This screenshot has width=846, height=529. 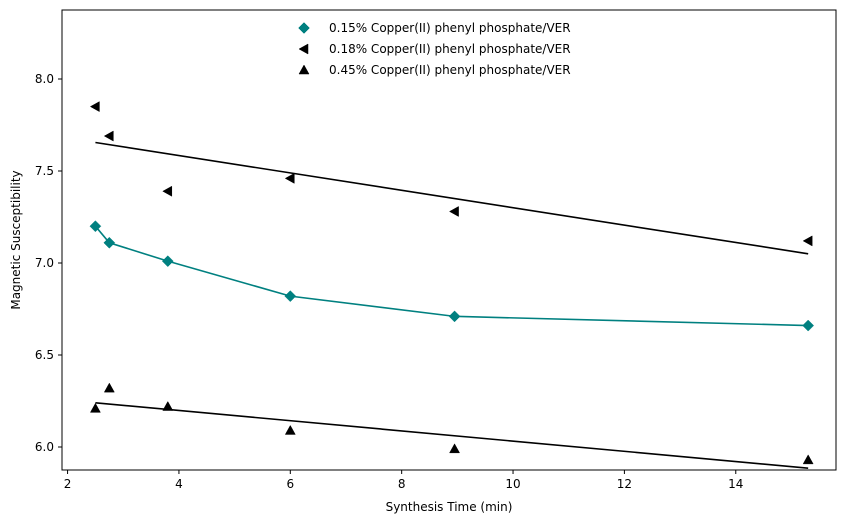 What do you see at coordinates (44, 447) in the screenshot?
I see `y-tick-label: 6.0` at bounding box center [44, 447].